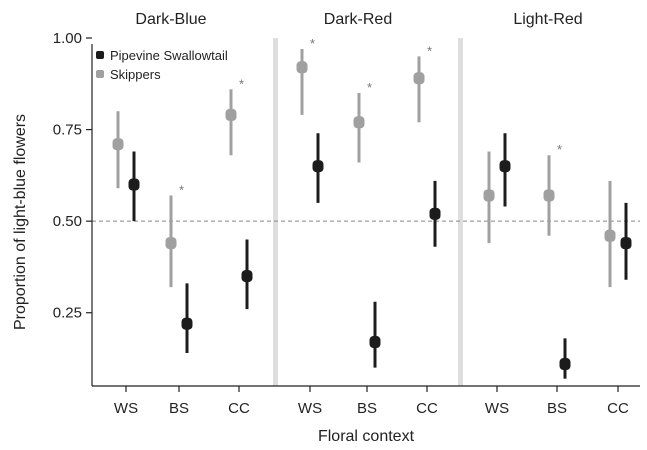  I want to click on x-tick-label-dark-red-ws: WS, so click(310, 408).